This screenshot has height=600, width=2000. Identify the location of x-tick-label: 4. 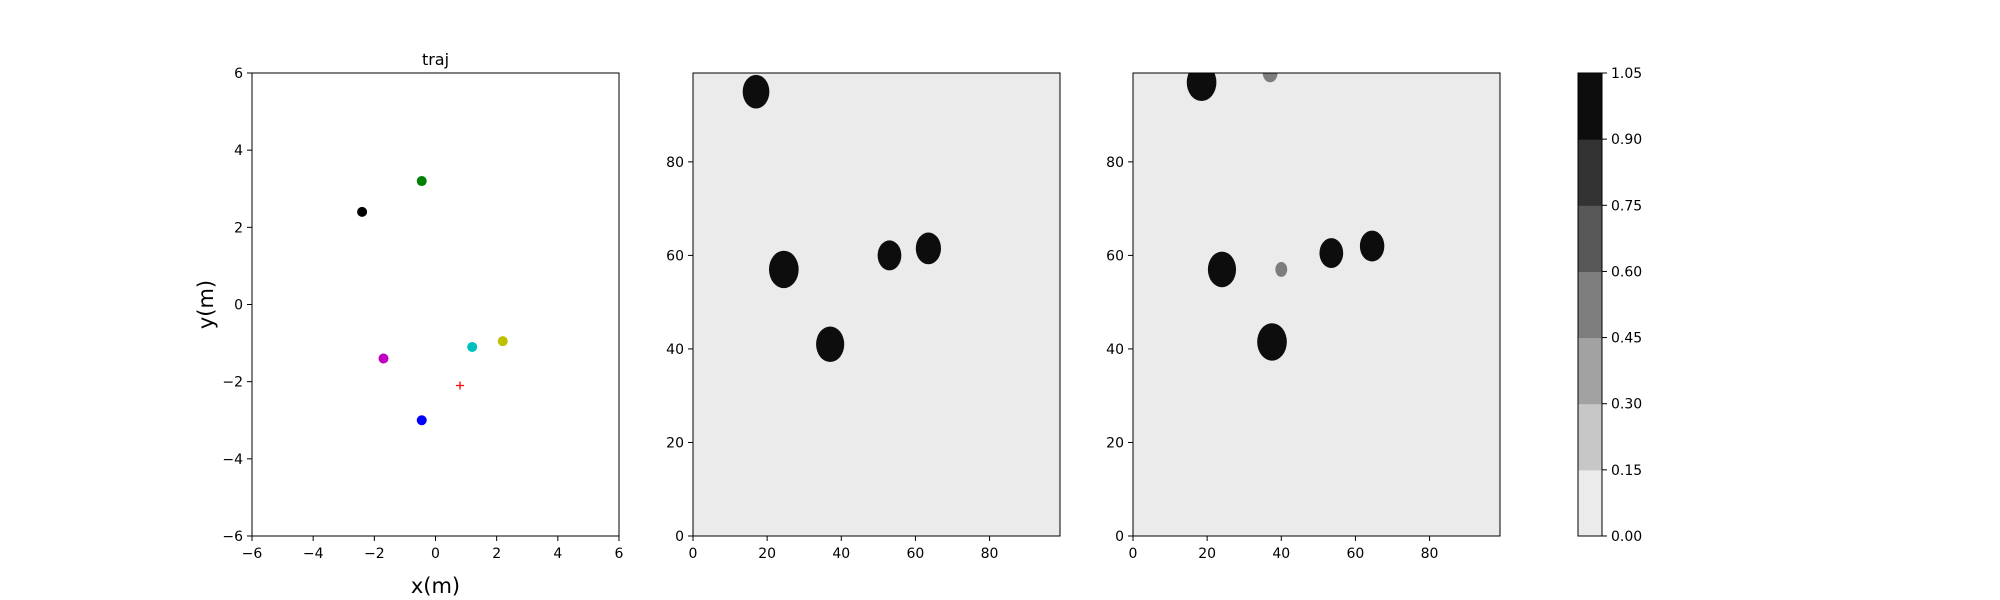
(557, 554).